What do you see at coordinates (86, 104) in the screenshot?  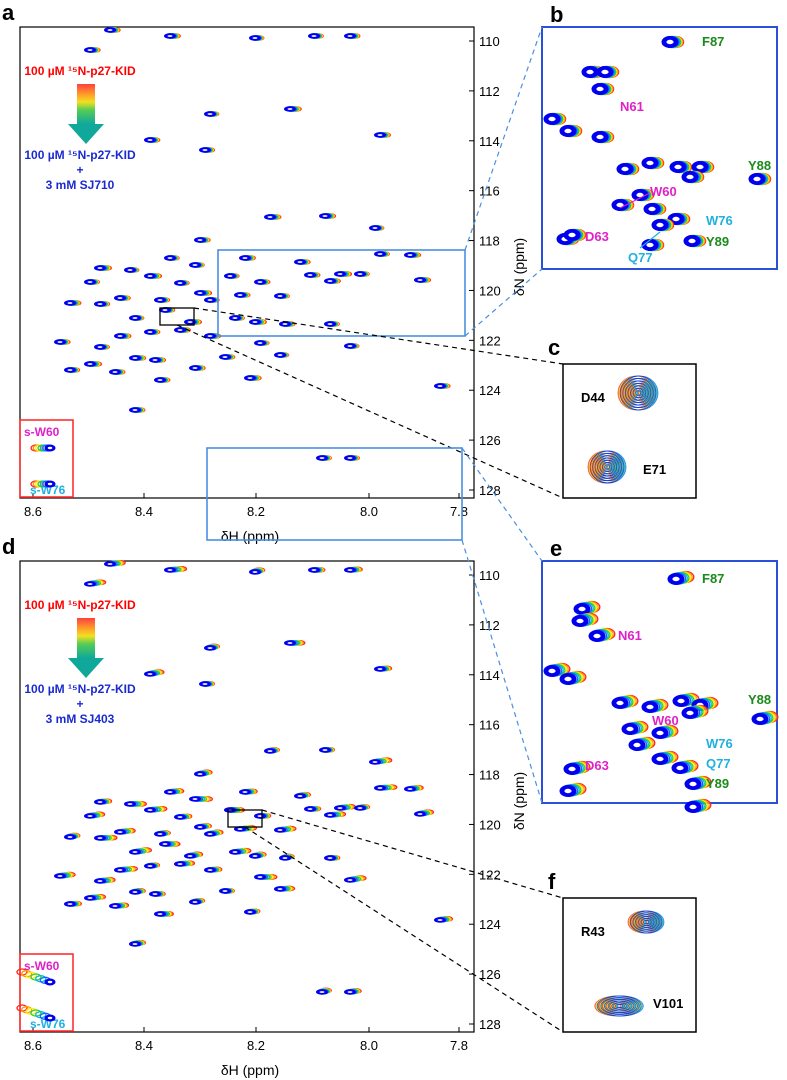 I see `titration-arrow` at bounding box center [86, 104].